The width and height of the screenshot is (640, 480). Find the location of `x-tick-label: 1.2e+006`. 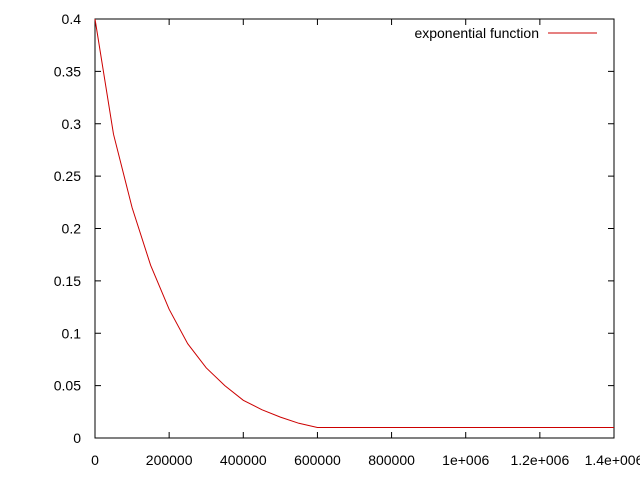

x-tick-label: 1.2e+006 is located at coordinates (539, 460).